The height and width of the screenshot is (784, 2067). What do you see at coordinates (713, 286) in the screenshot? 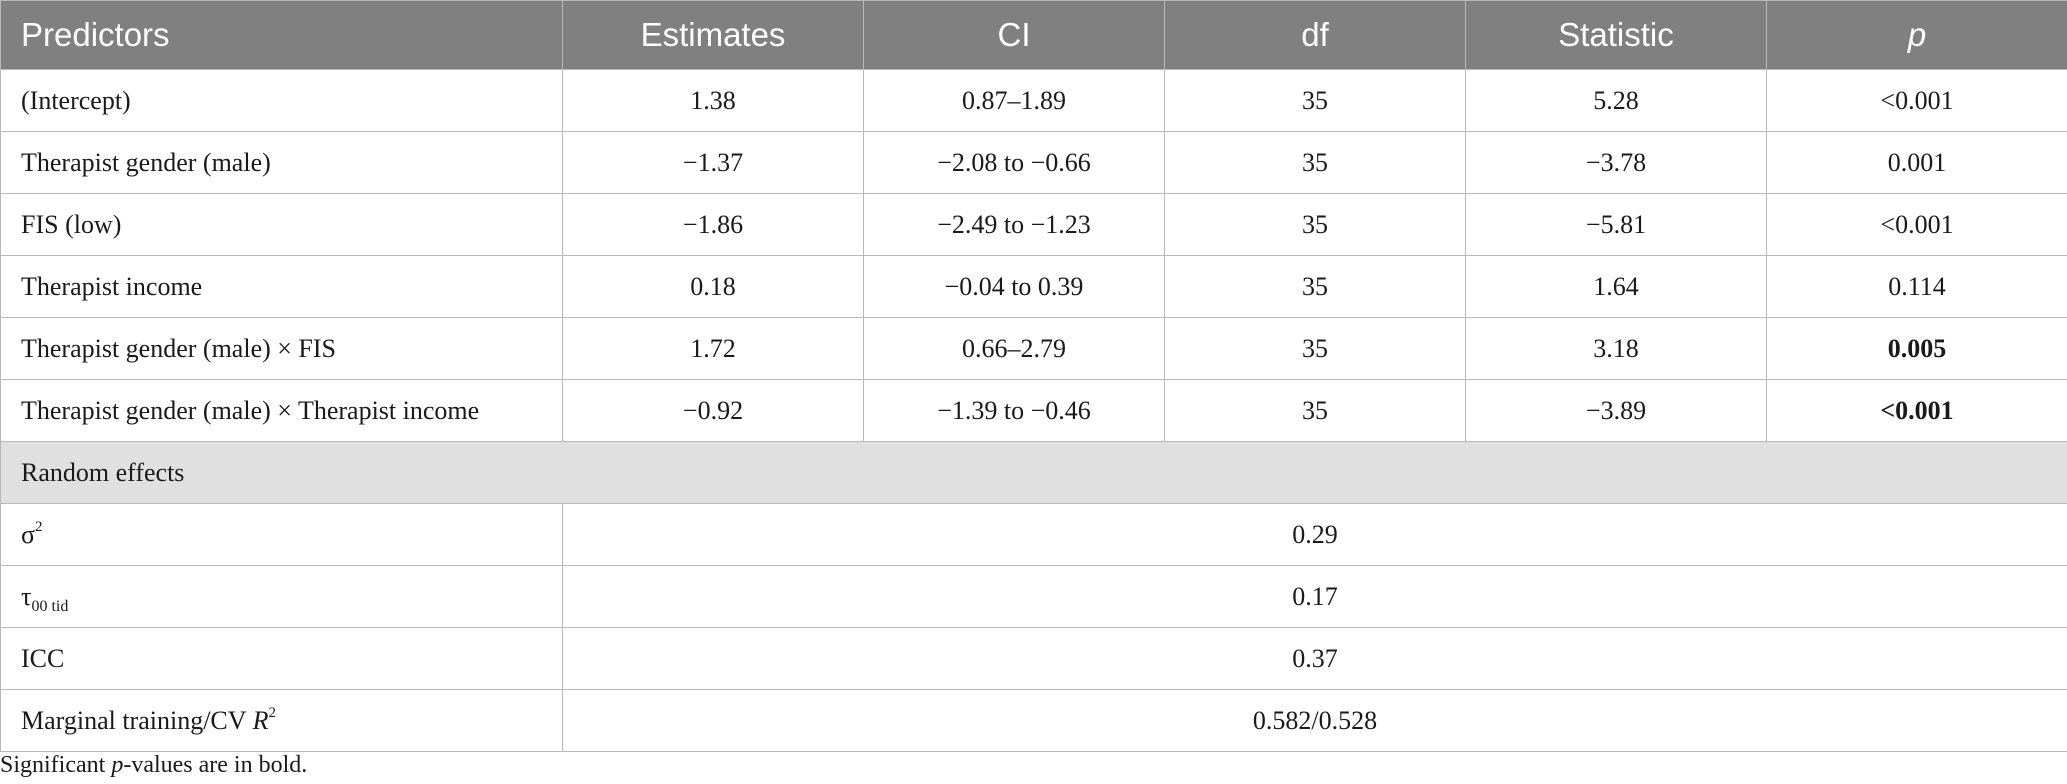
I see `estimate-cell: 0.18` at bounding box center [713, 286].